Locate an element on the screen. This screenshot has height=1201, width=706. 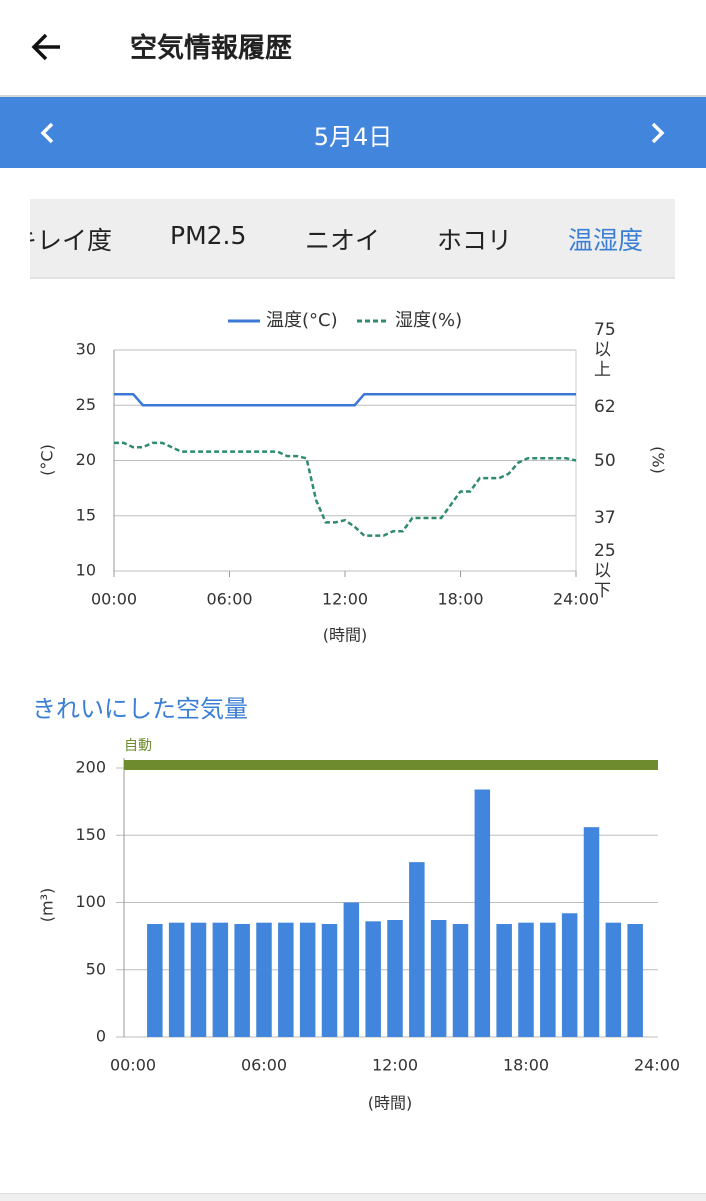
page-title: 空気情報履歴 is located at coordinates (211, 48).